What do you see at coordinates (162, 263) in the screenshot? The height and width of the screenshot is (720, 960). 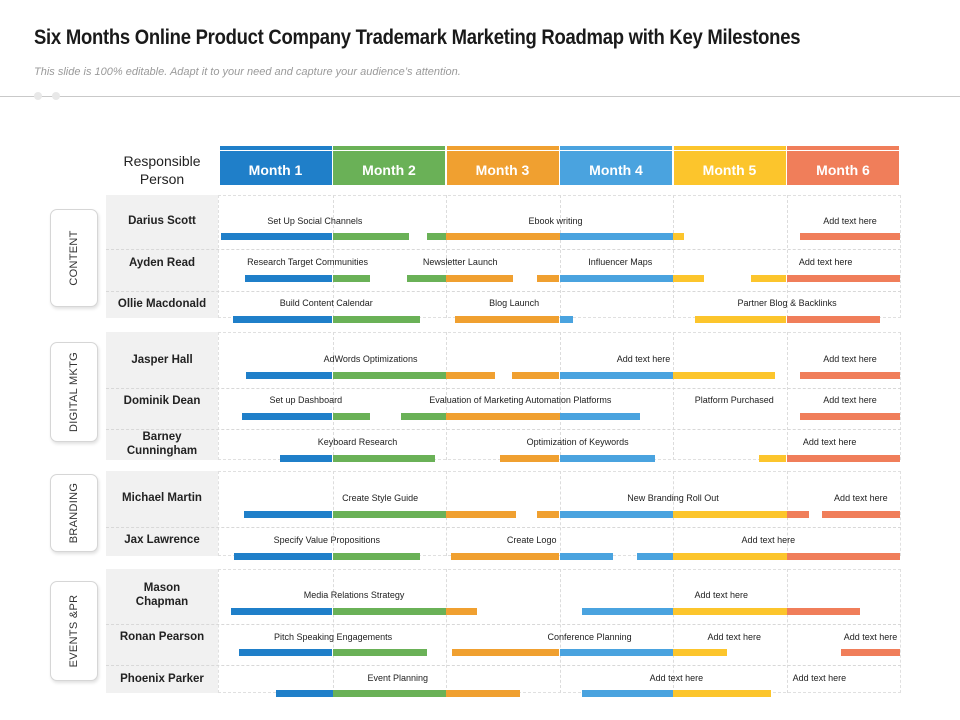 I see `person-ayden-read: Ayden Read` at bounding box center [162, 263].